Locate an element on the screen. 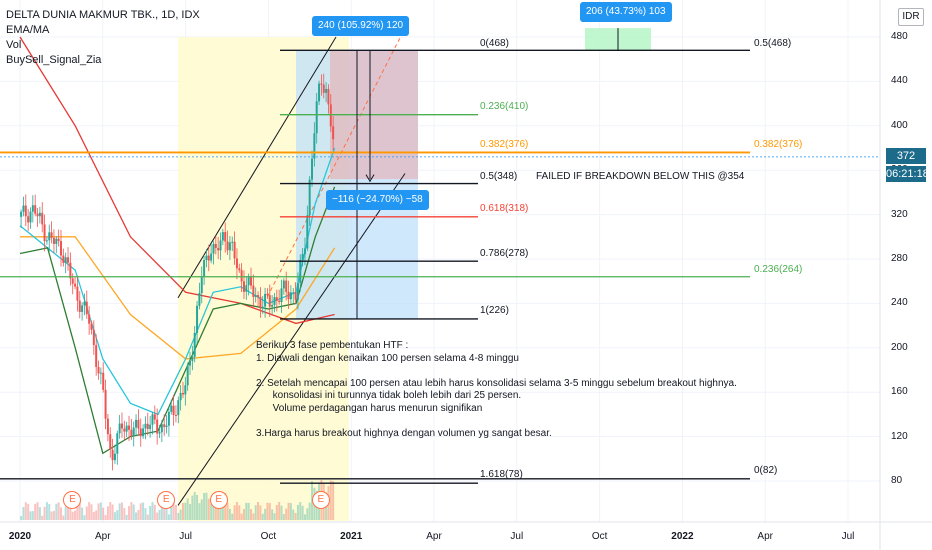  currency-unit-badge: IDR is located at coordinates (911, 17).